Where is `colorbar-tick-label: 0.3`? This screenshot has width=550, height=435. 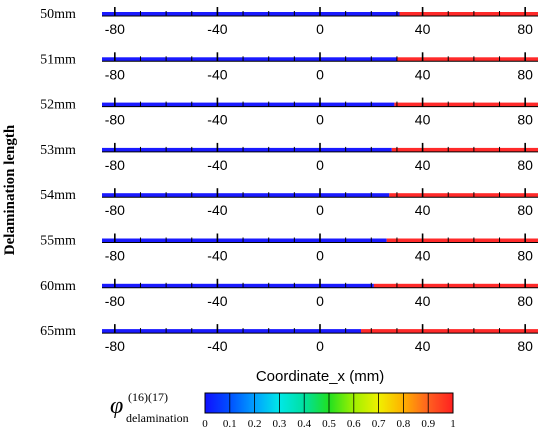 colorbar-tick-label: 0.3 is located at coordinates (280, 424).